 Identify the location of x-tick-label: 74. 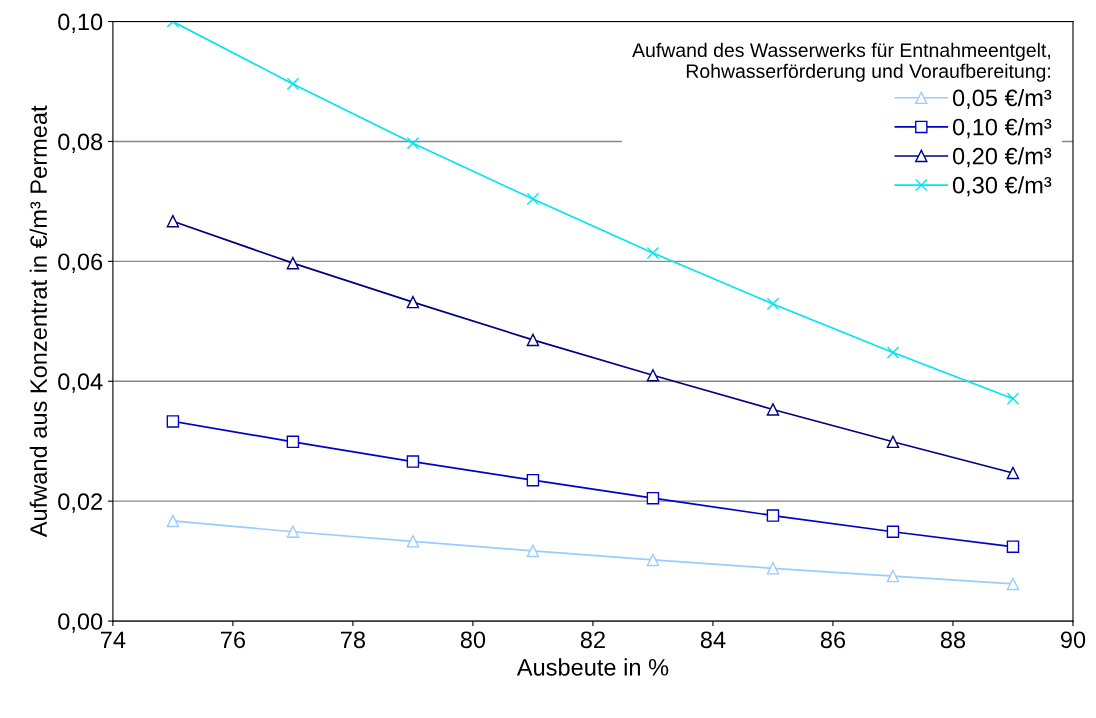
(113, 639).